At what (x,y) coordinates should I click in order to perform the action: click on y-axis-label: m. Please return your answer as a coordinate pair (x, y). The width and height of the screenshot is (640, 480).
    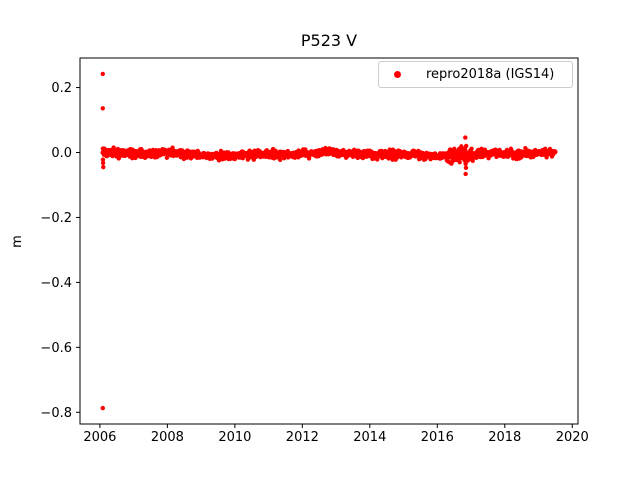
    Looking at the image, I should click on (17, 241).